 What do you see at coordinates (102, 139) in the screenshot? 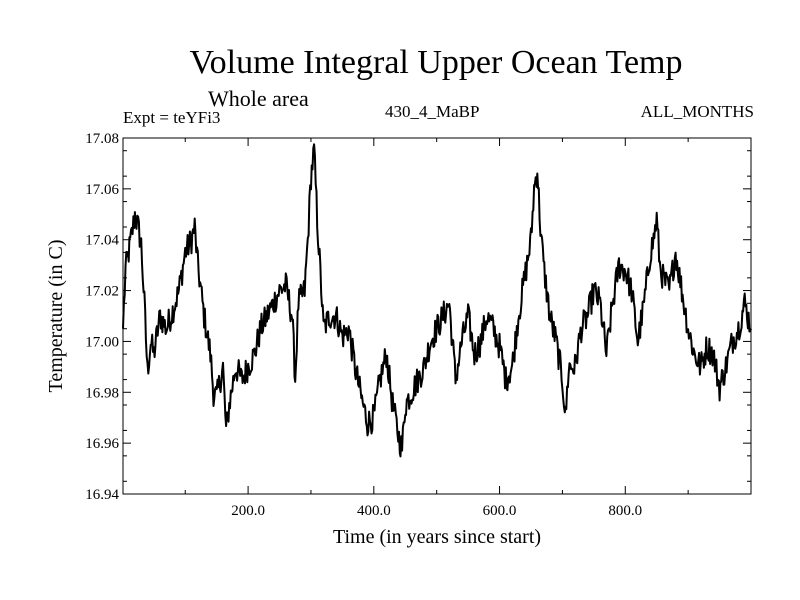
I see `y-tick-label: 17.08` at bounding box center [102, 139].